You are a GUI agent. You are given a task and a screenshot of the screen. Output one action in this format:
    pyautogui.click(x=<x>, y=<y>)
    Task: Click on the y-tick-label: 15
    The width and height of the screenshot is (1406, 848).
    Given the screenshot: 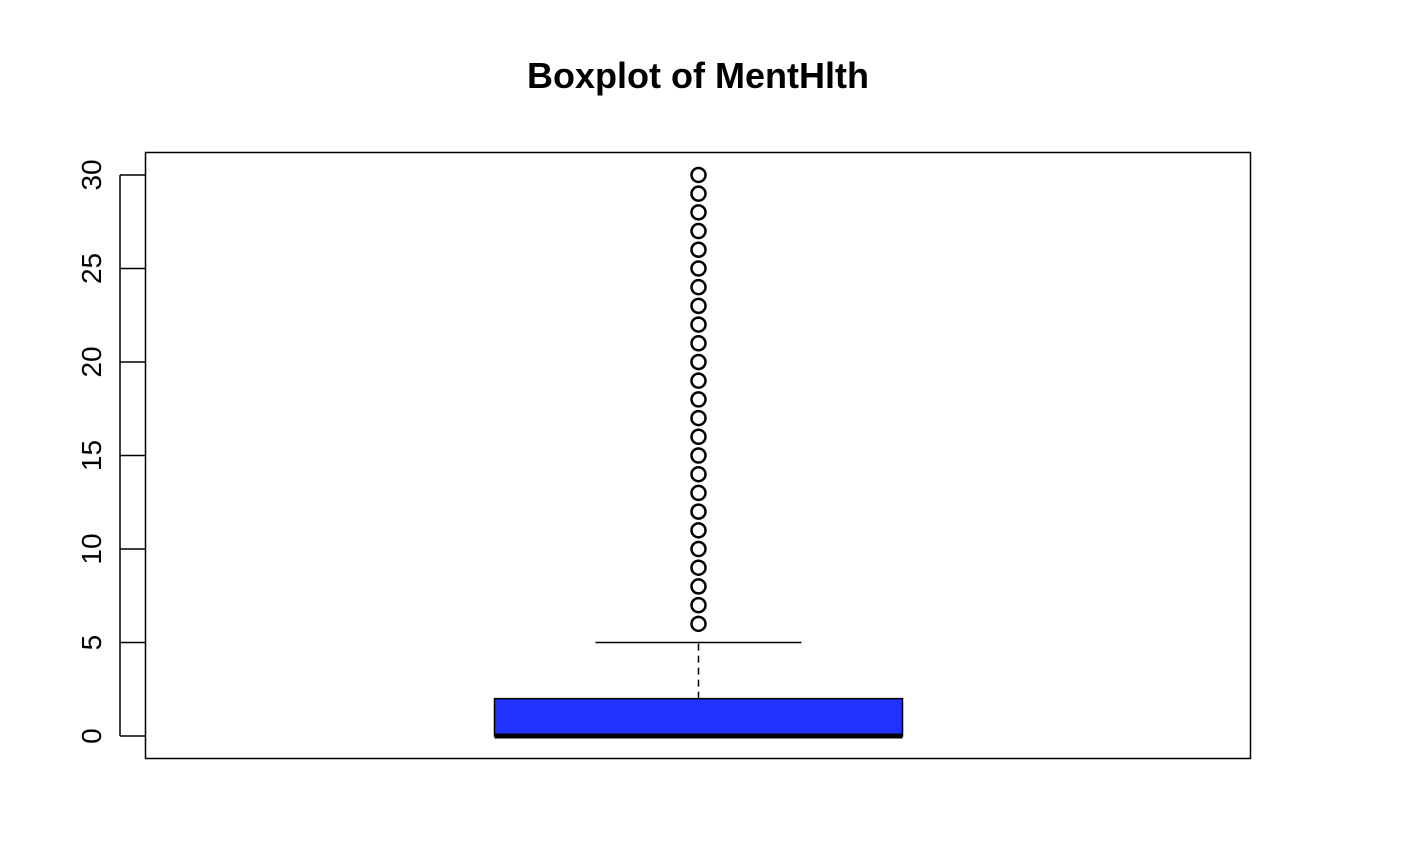 What is the action you would take?
    pyautogui.click(x=91, y=455)
    